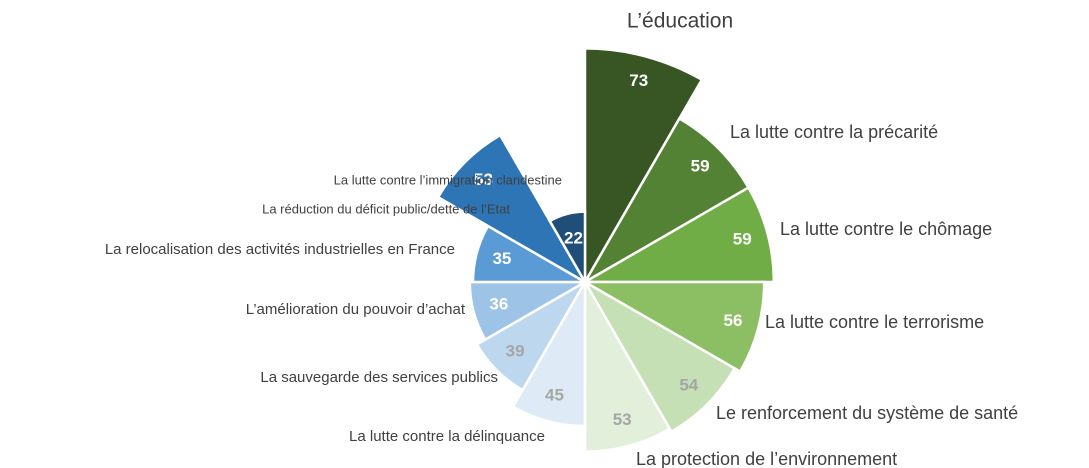 Image resolution: width=1089 pixels, height=468 pixels. What do you see at coordinates (867, 413) in the screenshot?
I see `category-label: Le renforcement du système de santé` at bounding box center [867, 413].